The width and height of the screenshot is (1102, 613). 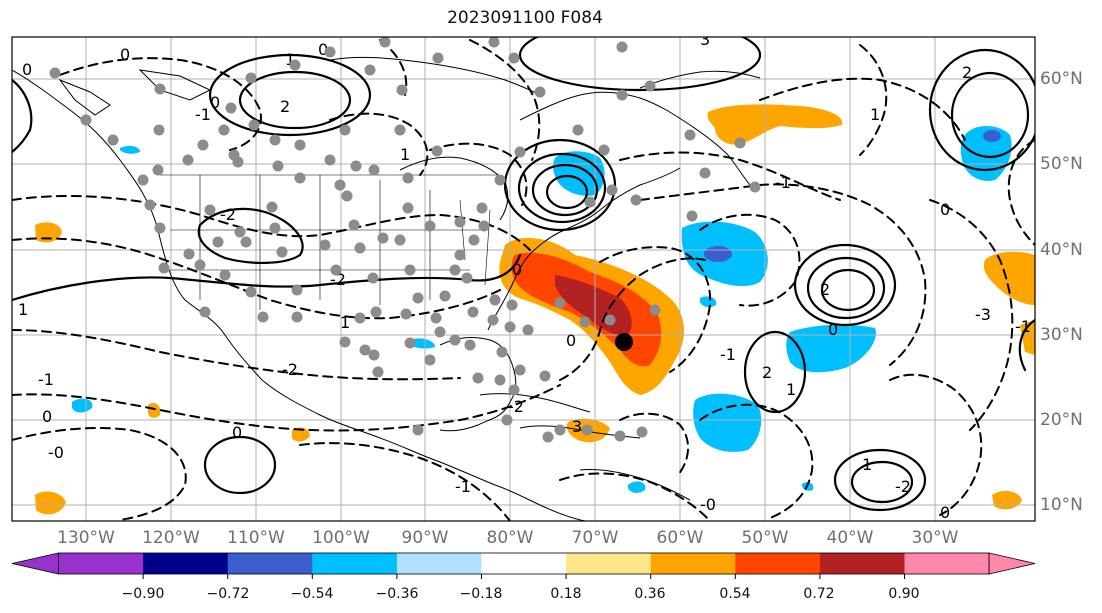 I want to click on cold-anomaly-northeast-core, so click(x=992, y=136).